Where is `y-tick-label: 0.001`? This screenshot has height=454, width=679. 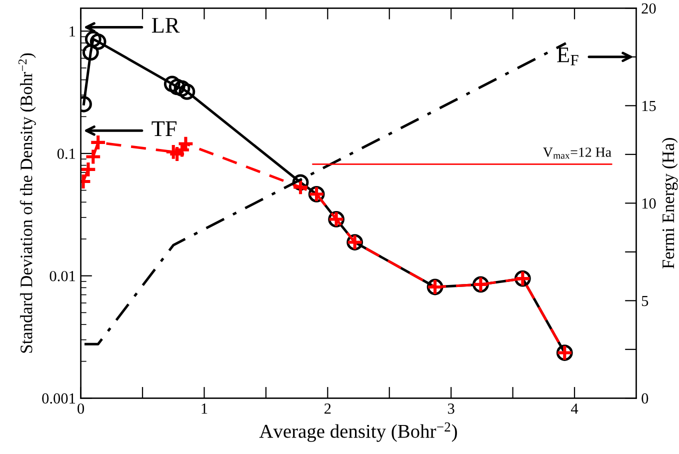 y-tick-label: 0.001 is located at coordinates (59, 398).